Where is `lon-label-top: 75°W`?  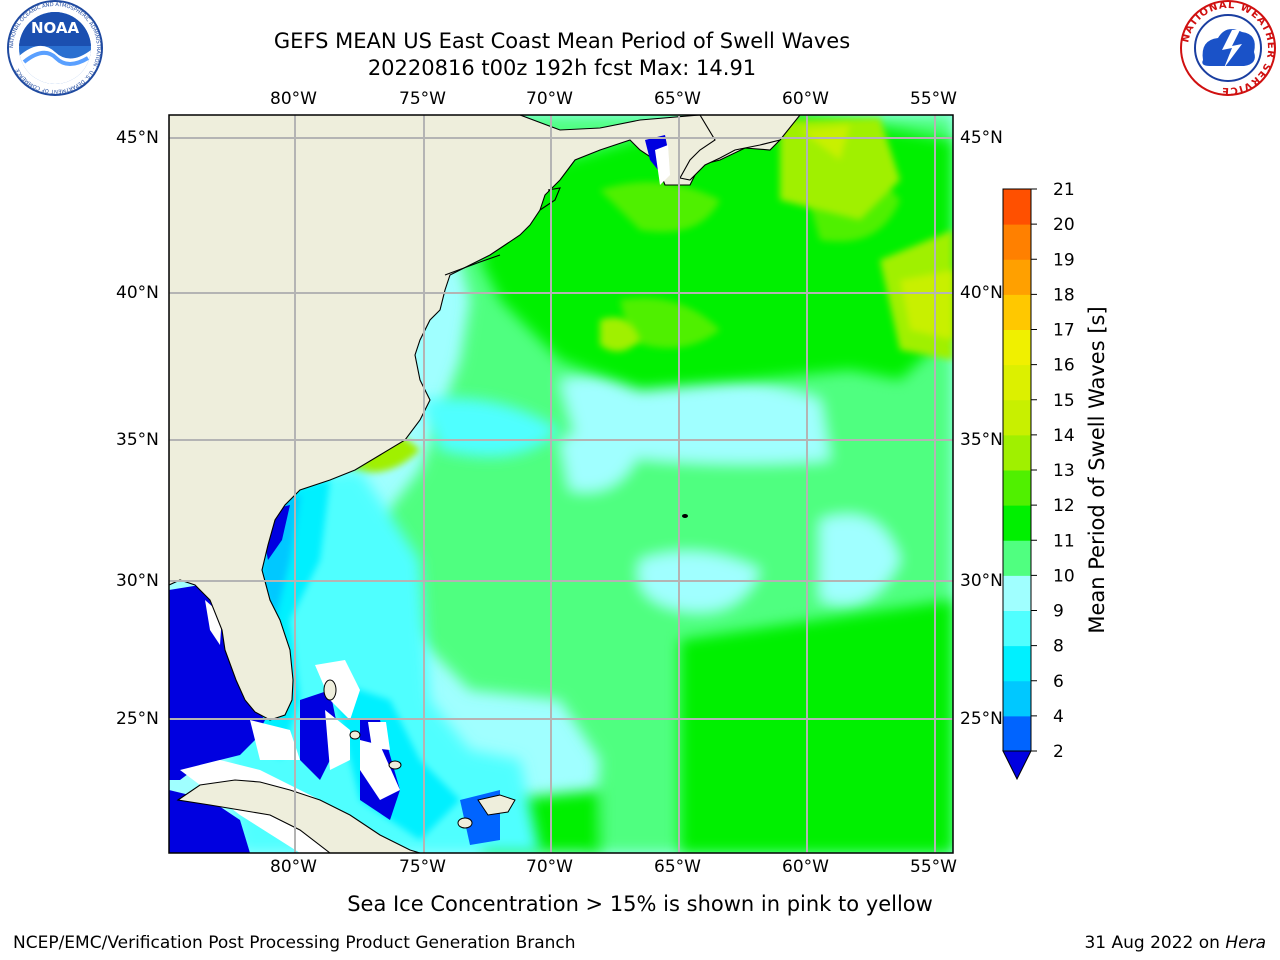 lon-label-top: 75°W is located at coordinates (422, 99).